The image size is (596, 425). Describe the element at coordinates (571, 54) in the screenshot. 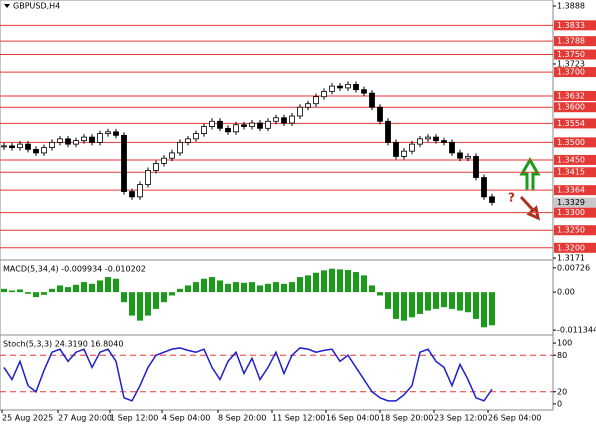

I see `level-label: 1.3750` at that location.